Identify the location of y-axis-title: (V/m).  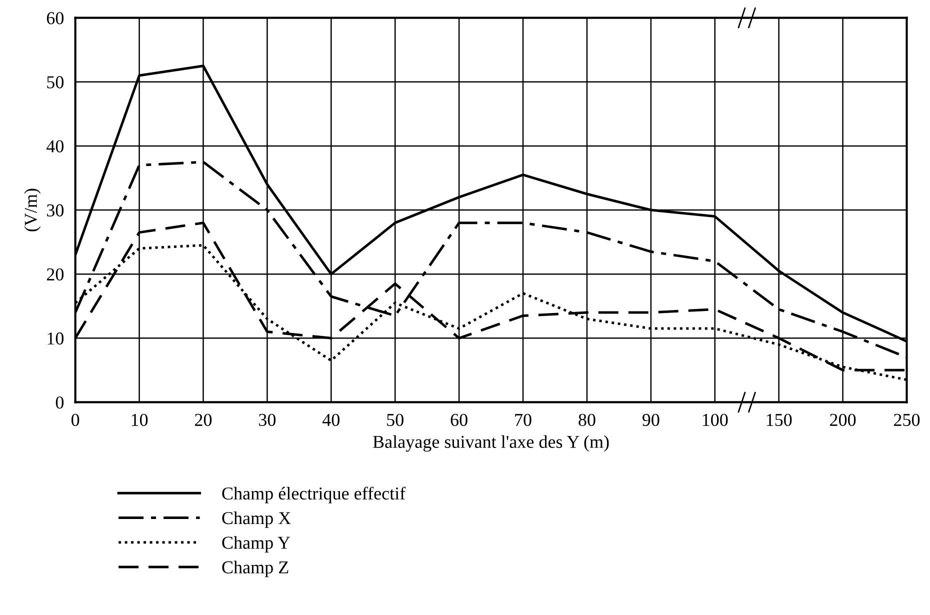
(32, 210).